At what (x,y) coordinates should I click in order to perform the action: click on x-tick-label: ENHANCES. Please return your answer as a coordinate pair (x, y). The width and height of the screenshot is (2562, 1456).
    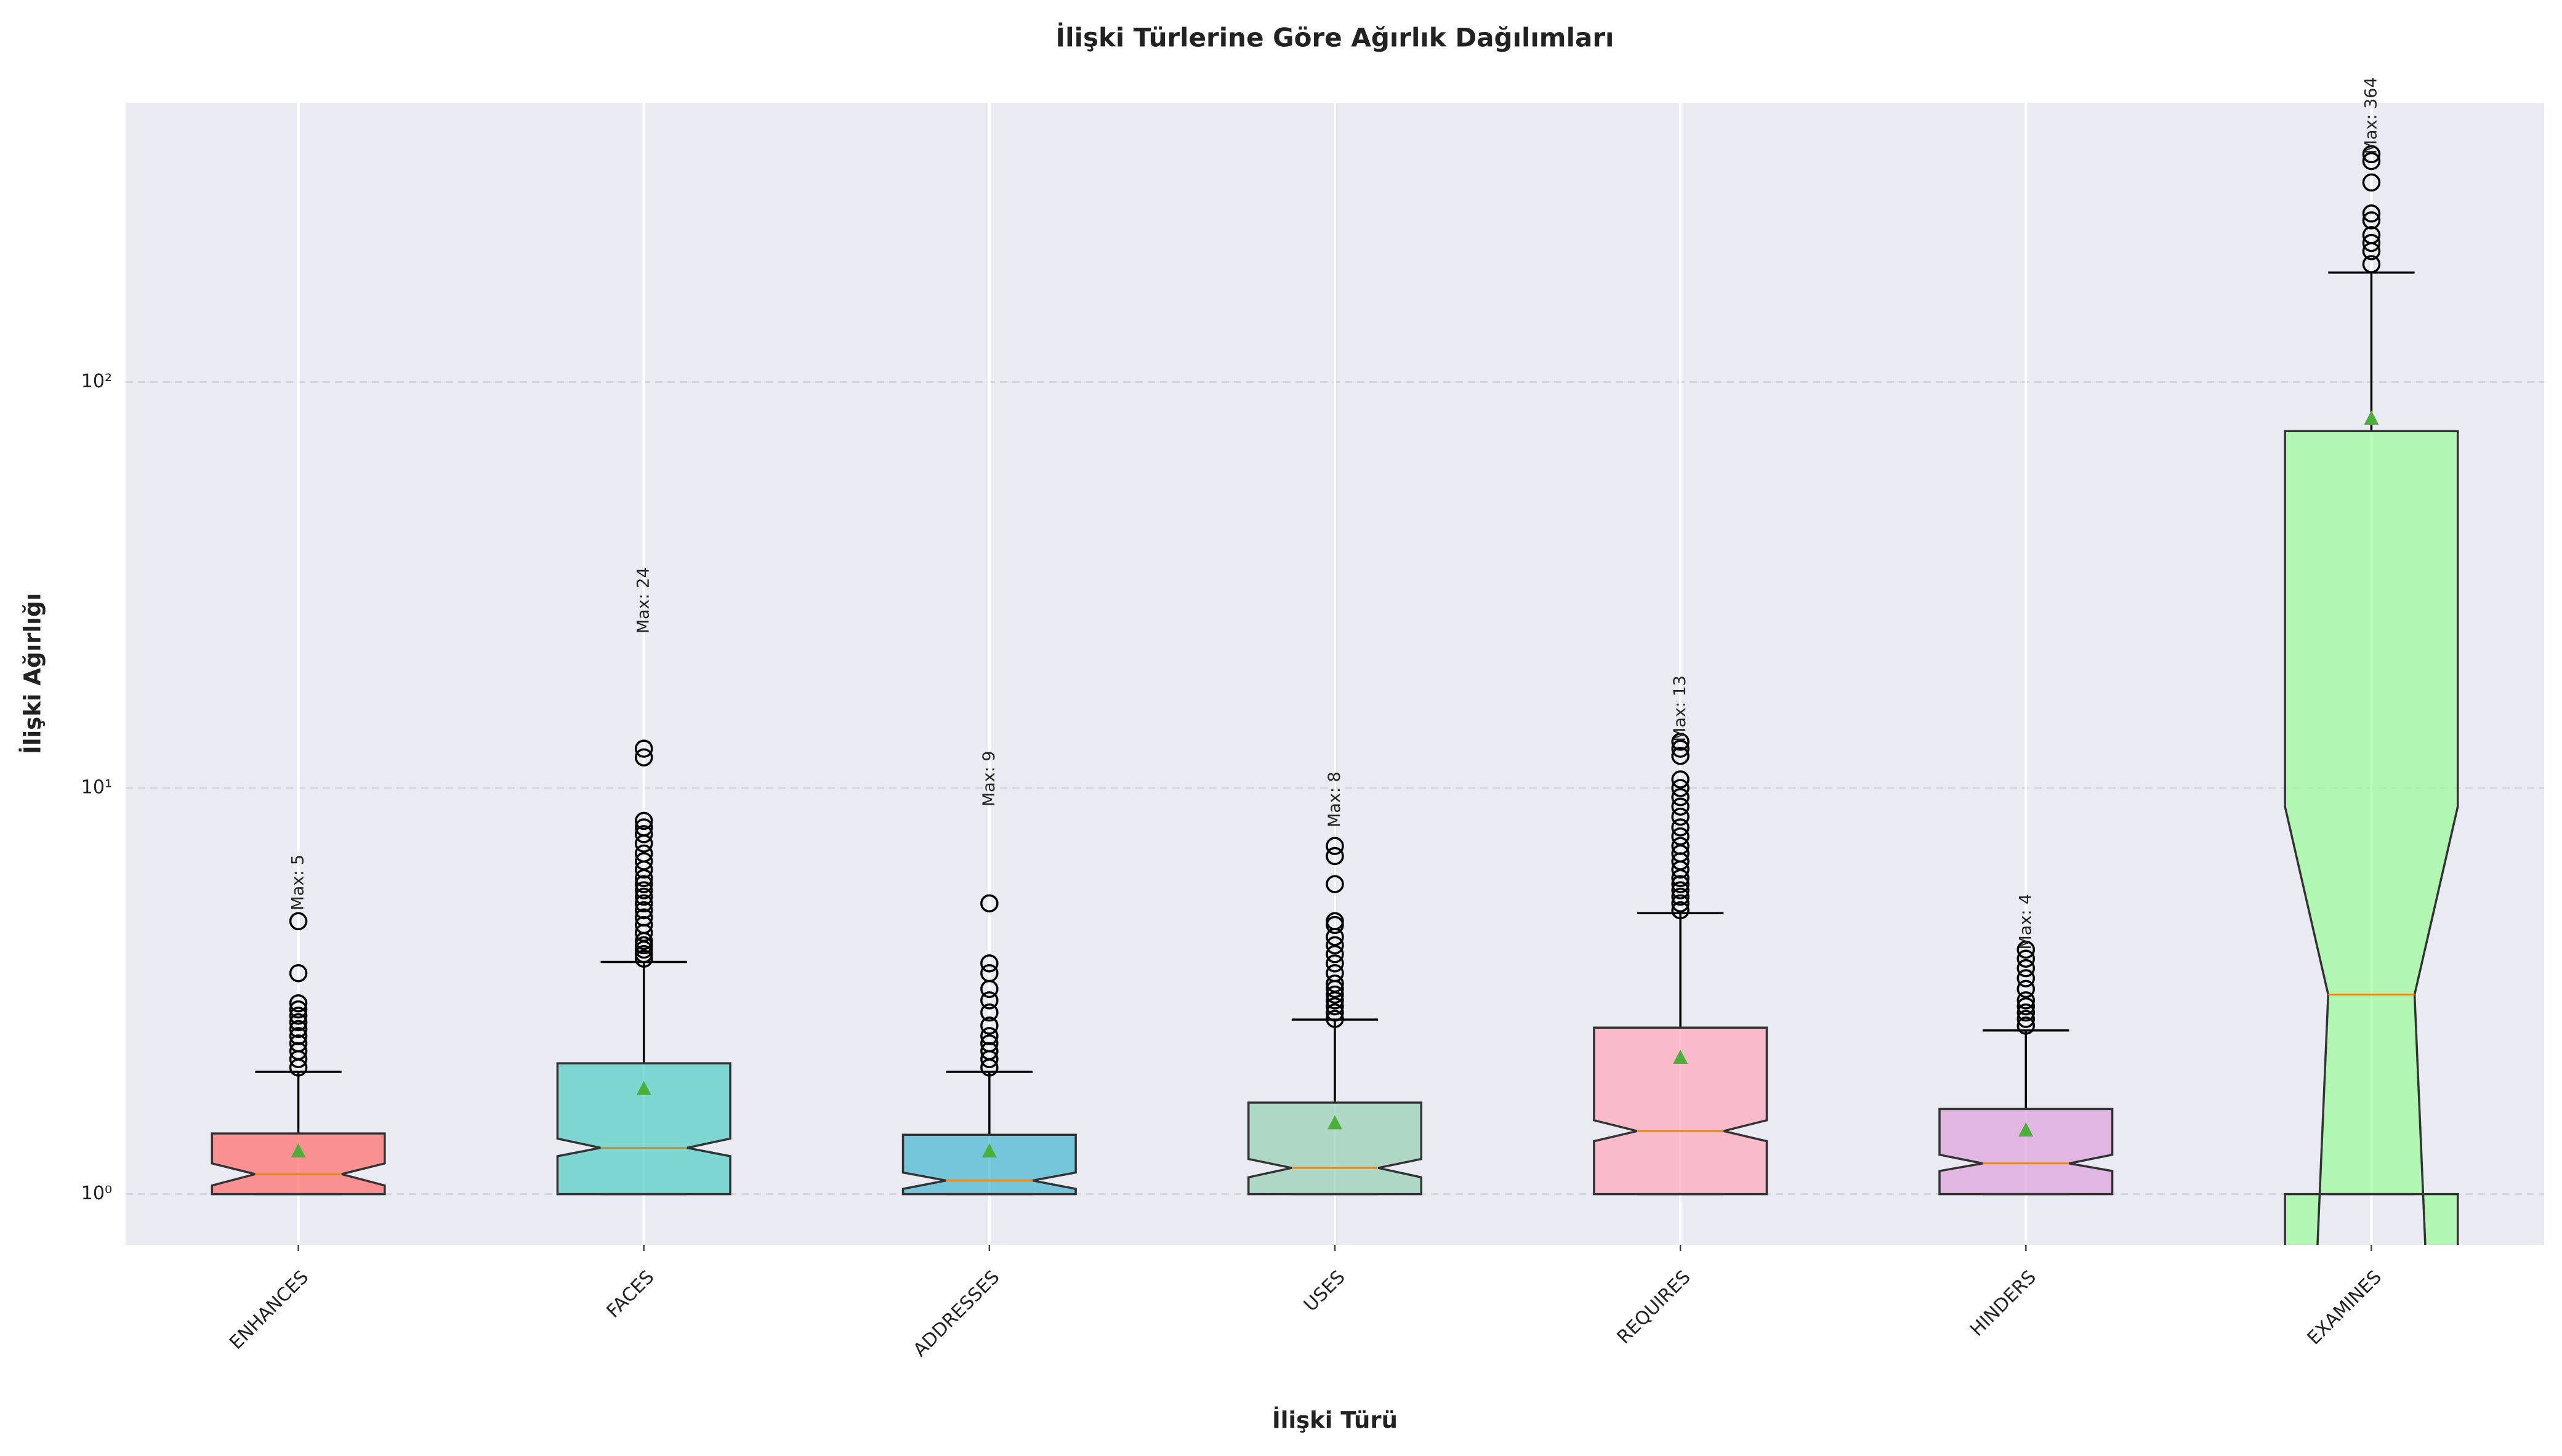
    Looking at the image, I should click on (269, 1310).